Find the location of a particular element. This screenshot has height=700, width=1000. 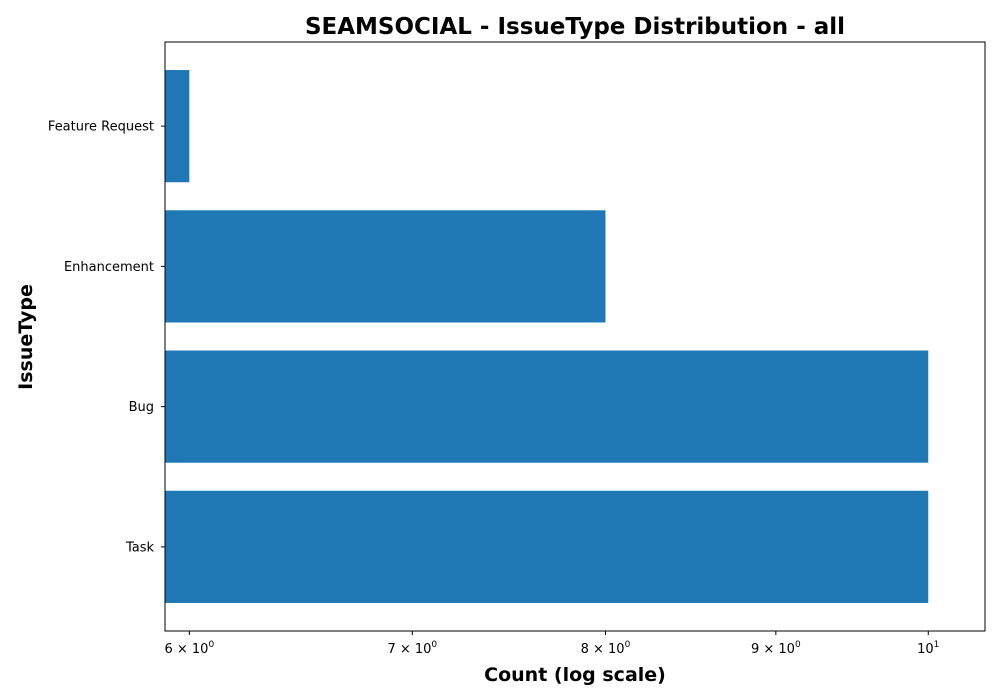

y-tick-label: Bug is located at coordinates (141, 407).